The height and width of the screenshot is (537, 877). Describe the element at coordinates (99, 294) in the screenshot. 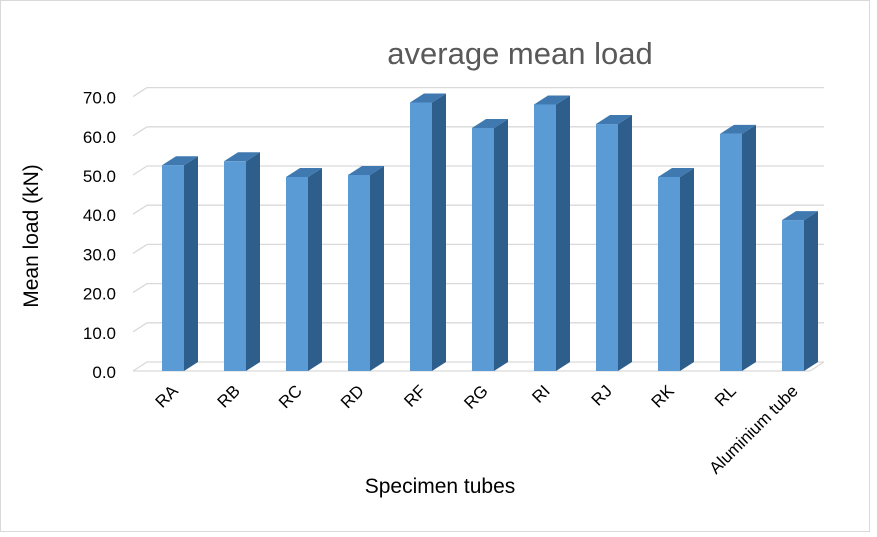

I see `y-tick-label: 20.0` at that location.